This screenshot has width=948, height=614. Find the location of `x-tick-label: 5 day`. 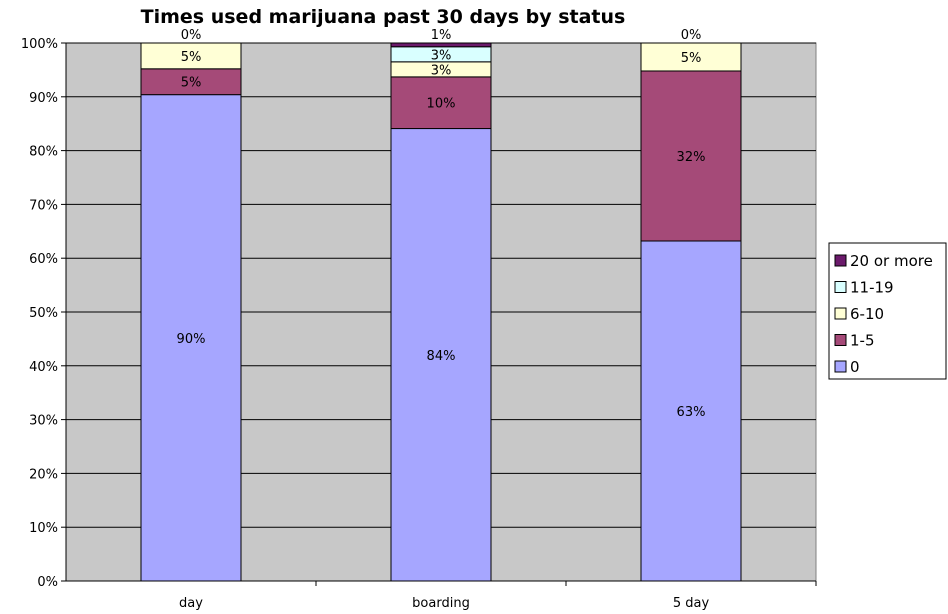

x-tick-label: 5 day is located at coordinates (691, 603).